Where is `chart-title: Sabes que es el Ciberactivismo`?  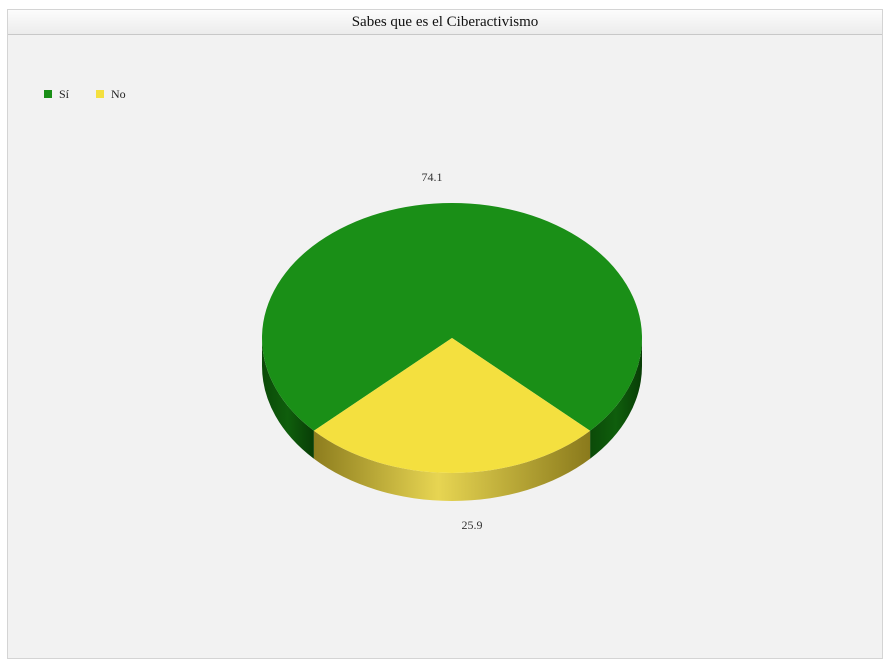
chart-title: Sabes que es el Ciberactivismo is located at coordinates (445, 22).